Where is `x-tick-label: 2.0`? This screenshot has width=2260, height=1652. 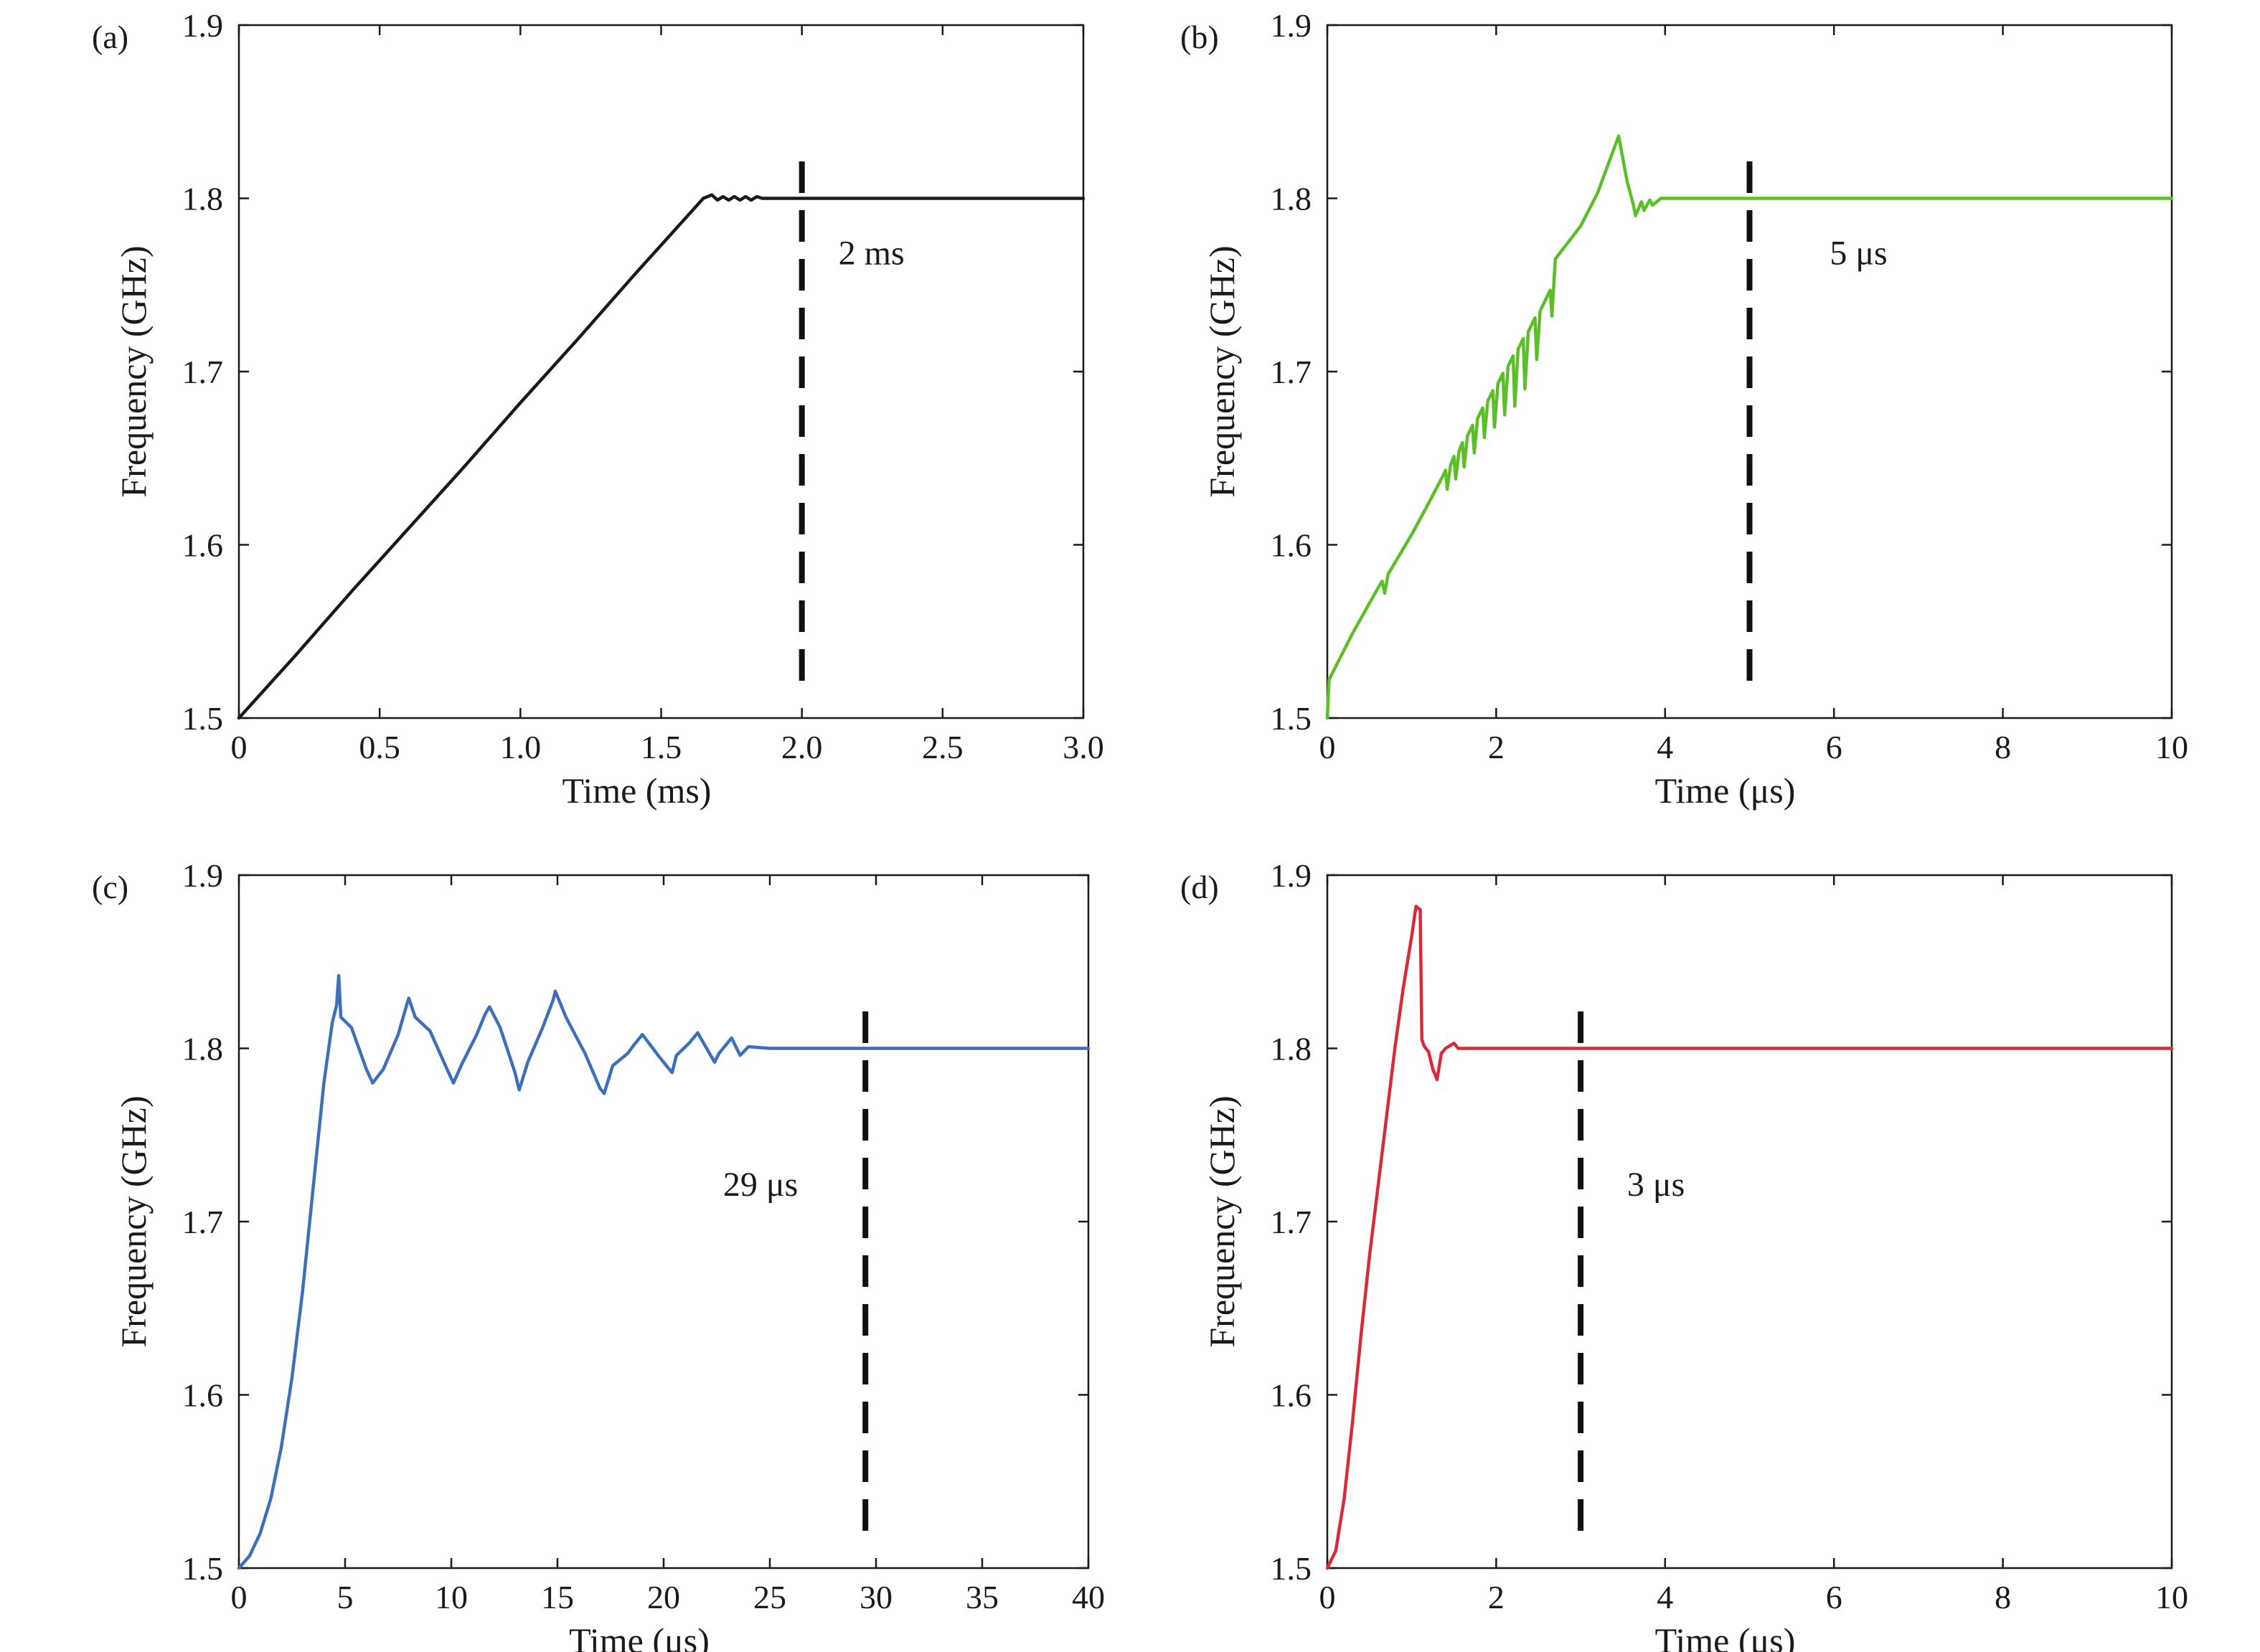 x-tick-label: 2.0 is located at coordinates (802, 747).